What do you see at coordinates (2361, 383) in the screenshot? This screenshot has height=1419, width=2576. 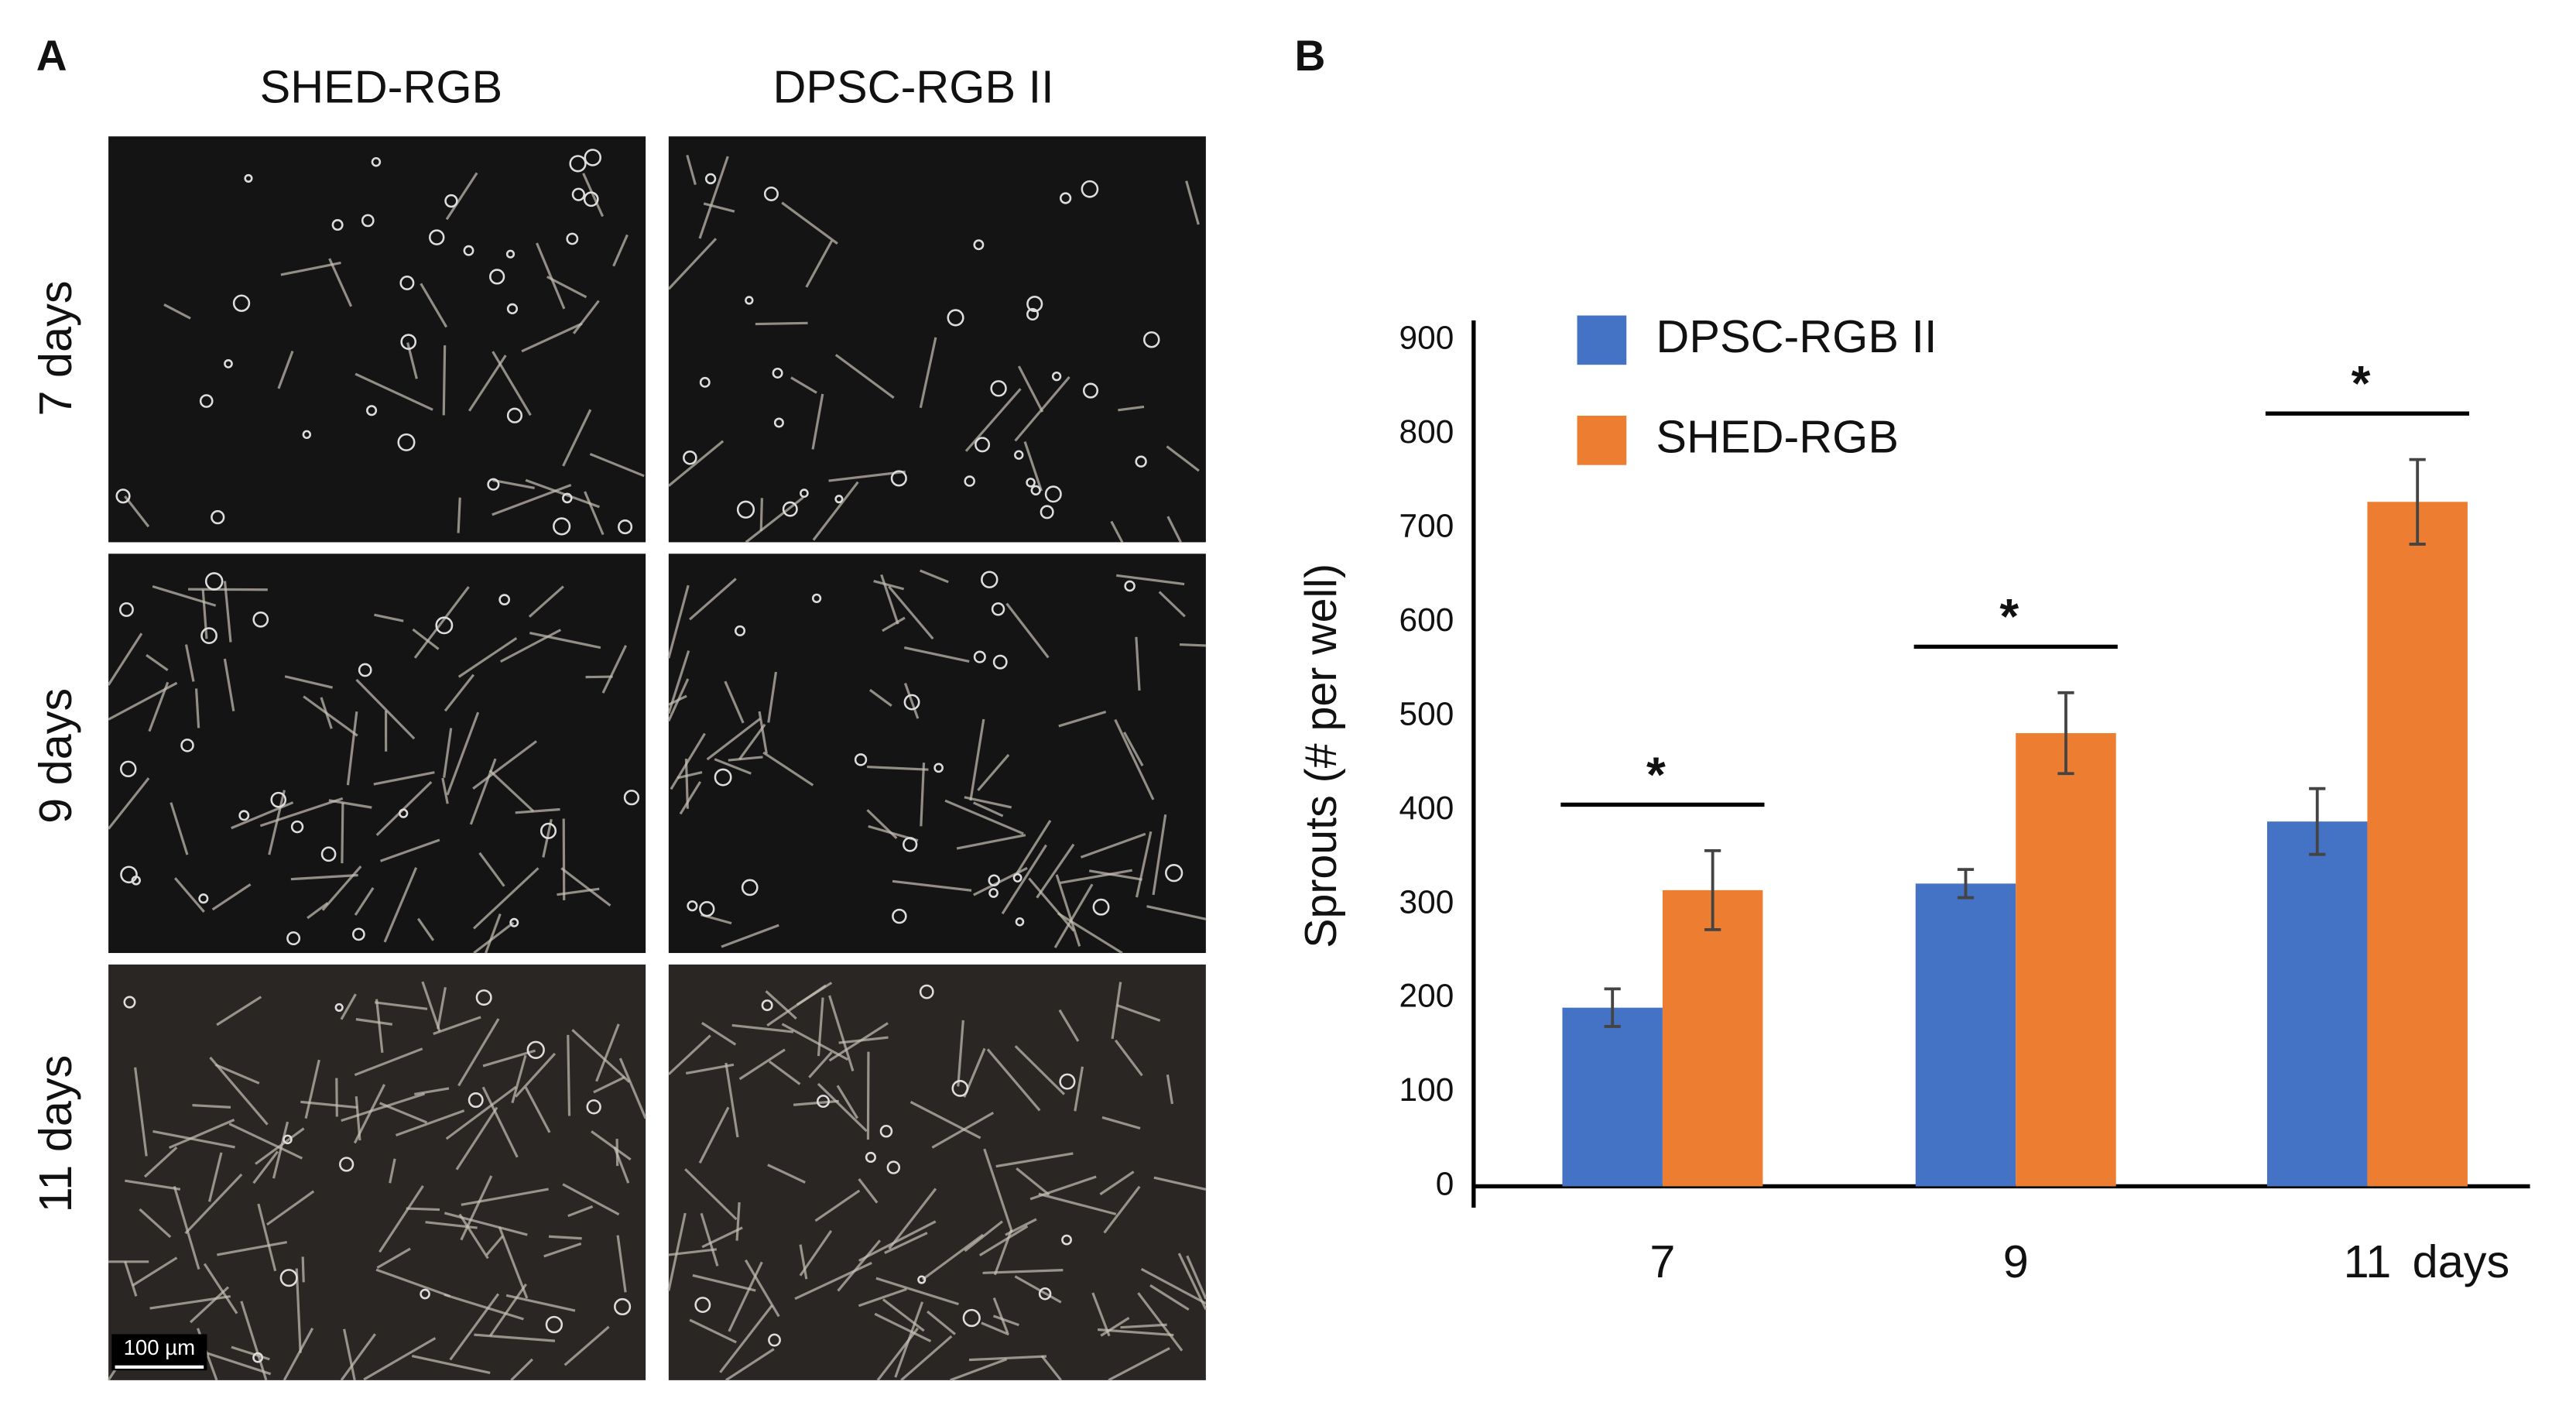 I see `significance-star: *` at bounding box center [2361, 383].